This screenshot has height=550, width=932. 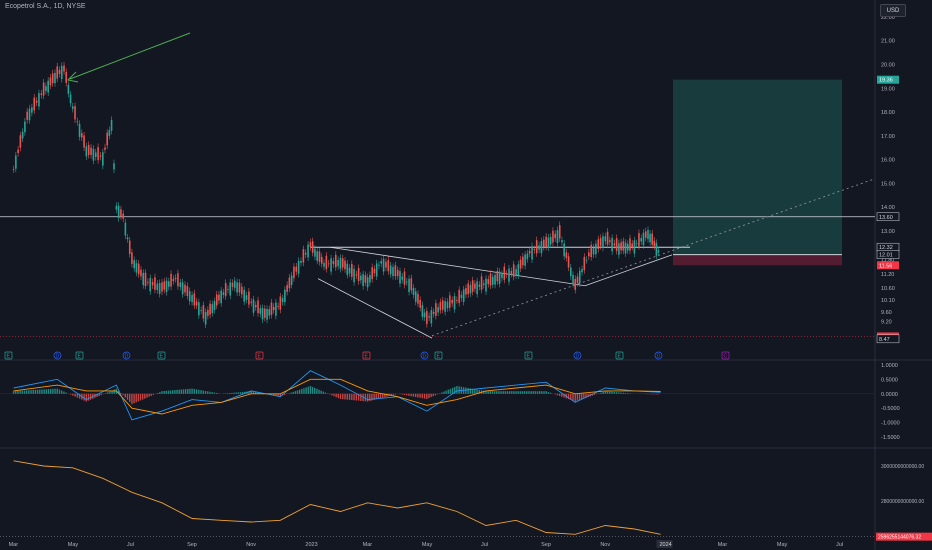 I want to click on price-label: 12.01, so click(x=886, y=256).